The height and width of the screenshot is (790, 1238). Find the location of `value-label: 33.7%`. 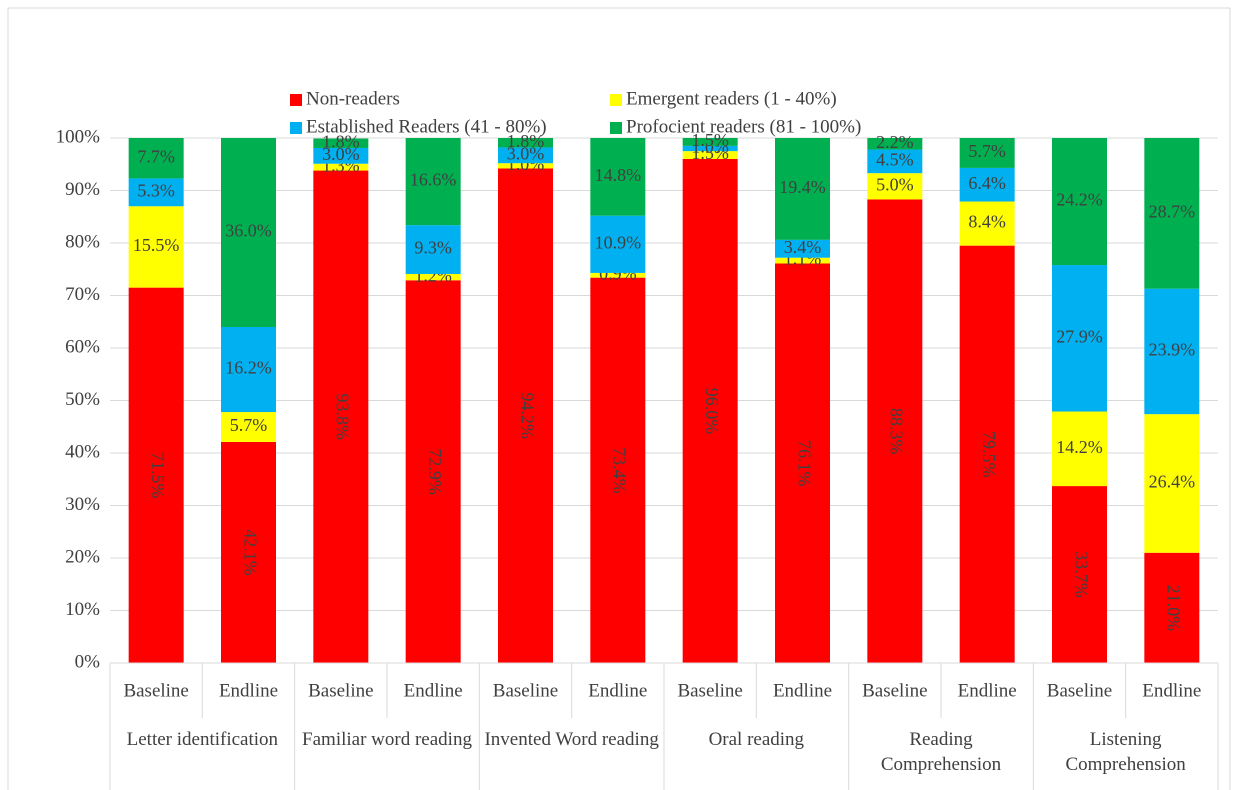

value-label: 33.7% is located at coordinates (1081, 574).